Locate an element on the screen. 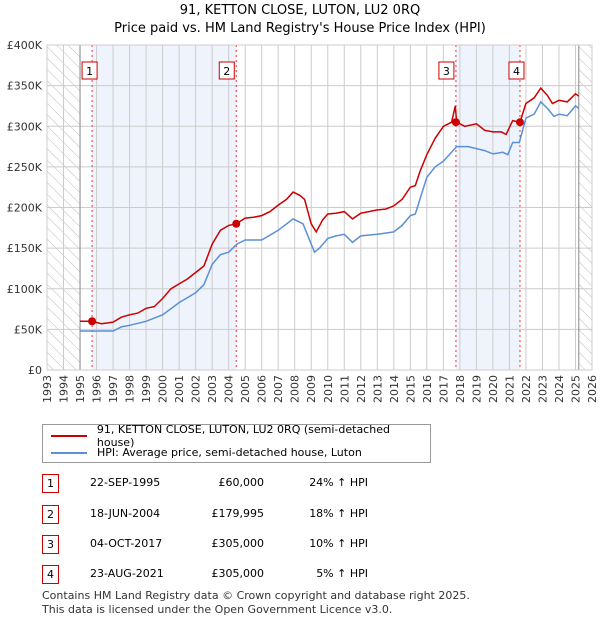 The height and width of the screenshot is (620, 600). x-tick-label: 2015 is located at coordinates (410, 389).